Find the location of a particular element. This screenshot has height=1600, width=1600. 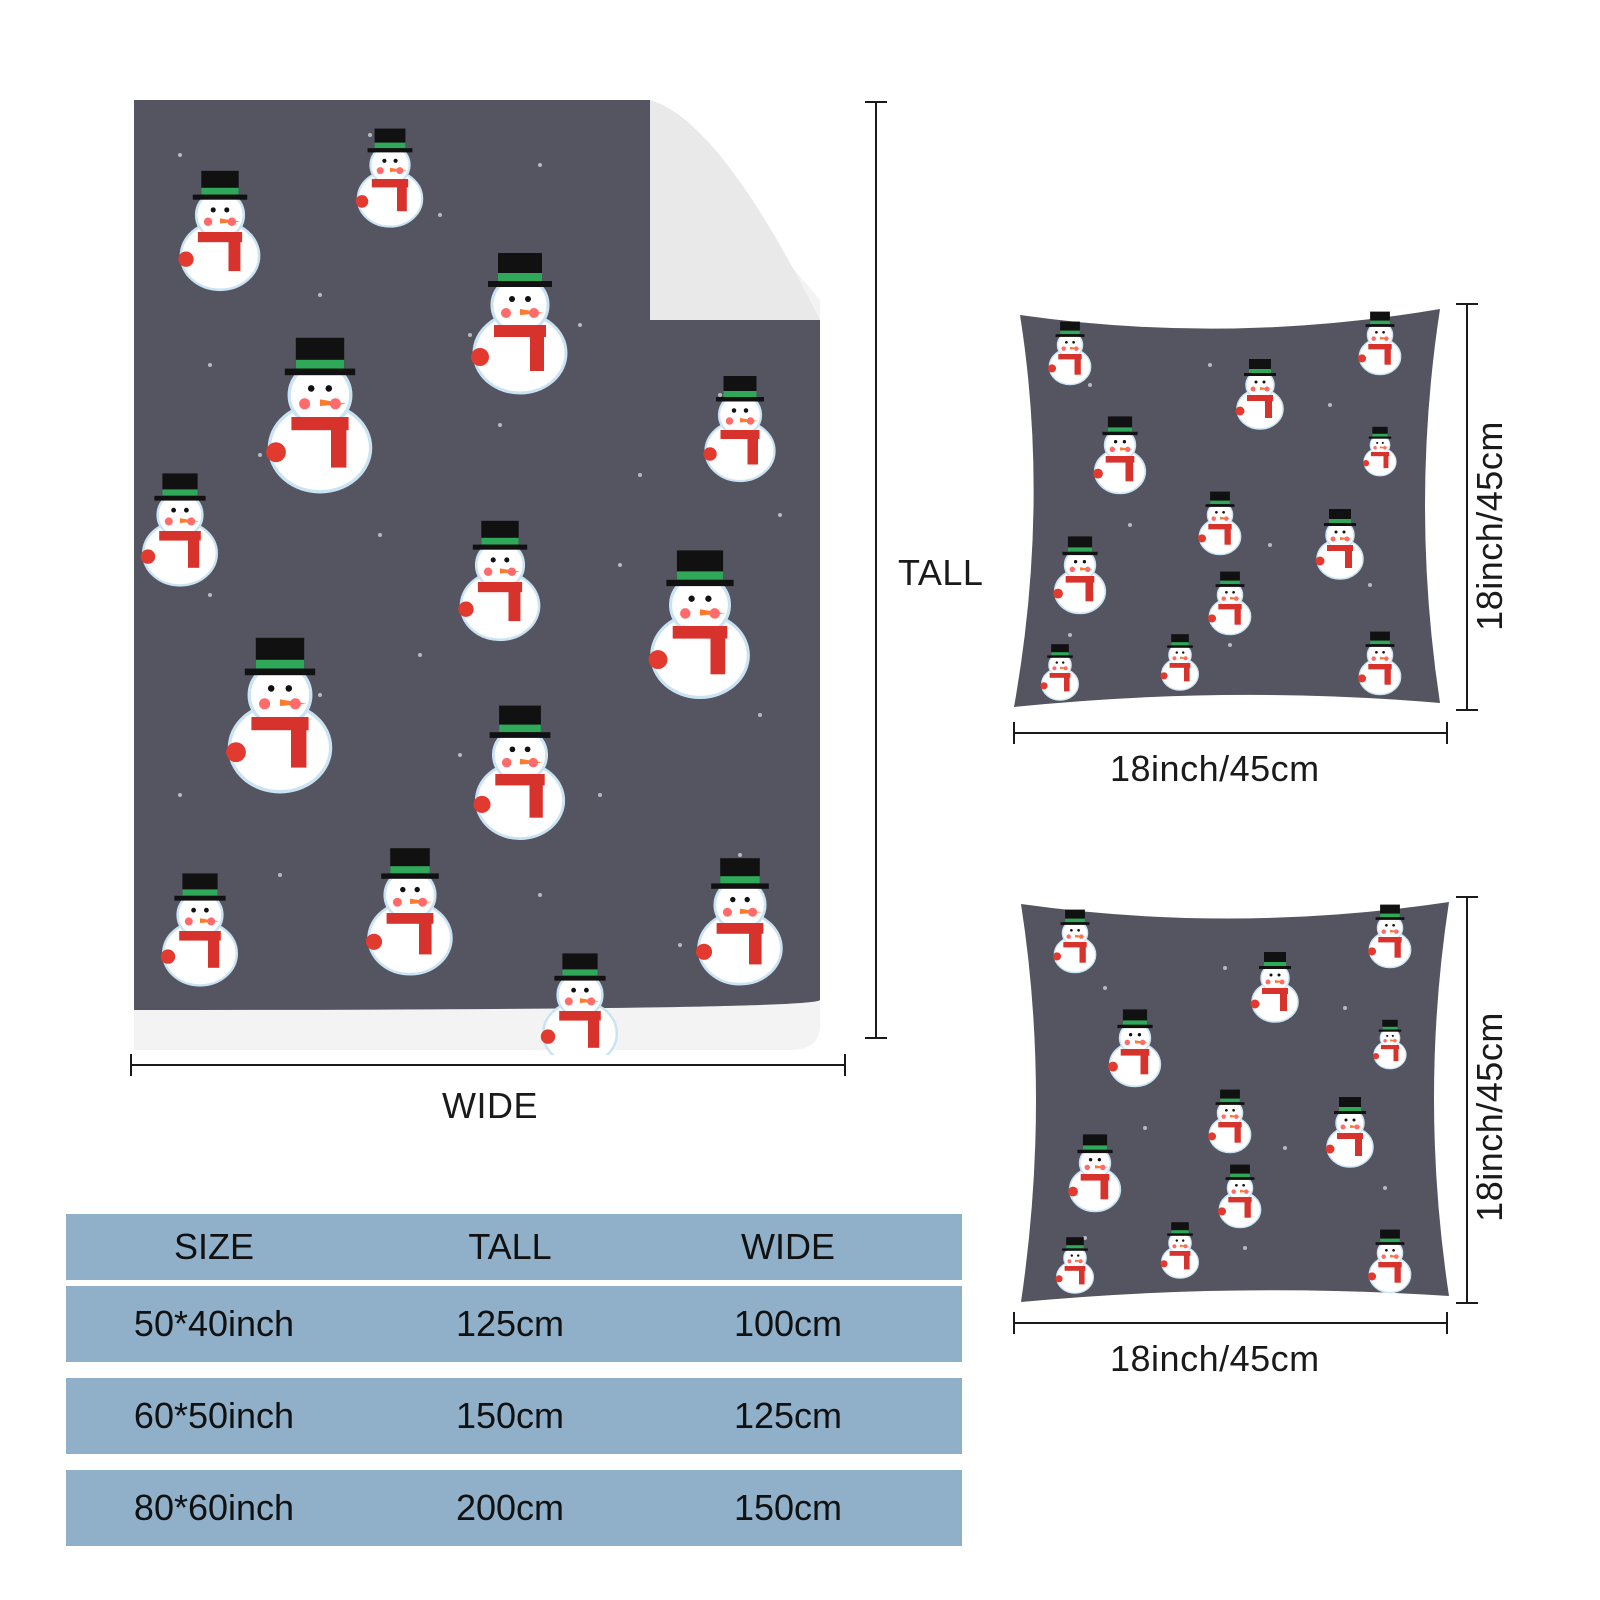

pillow2-width-cap-left is located at coordinates (1014, 1323).